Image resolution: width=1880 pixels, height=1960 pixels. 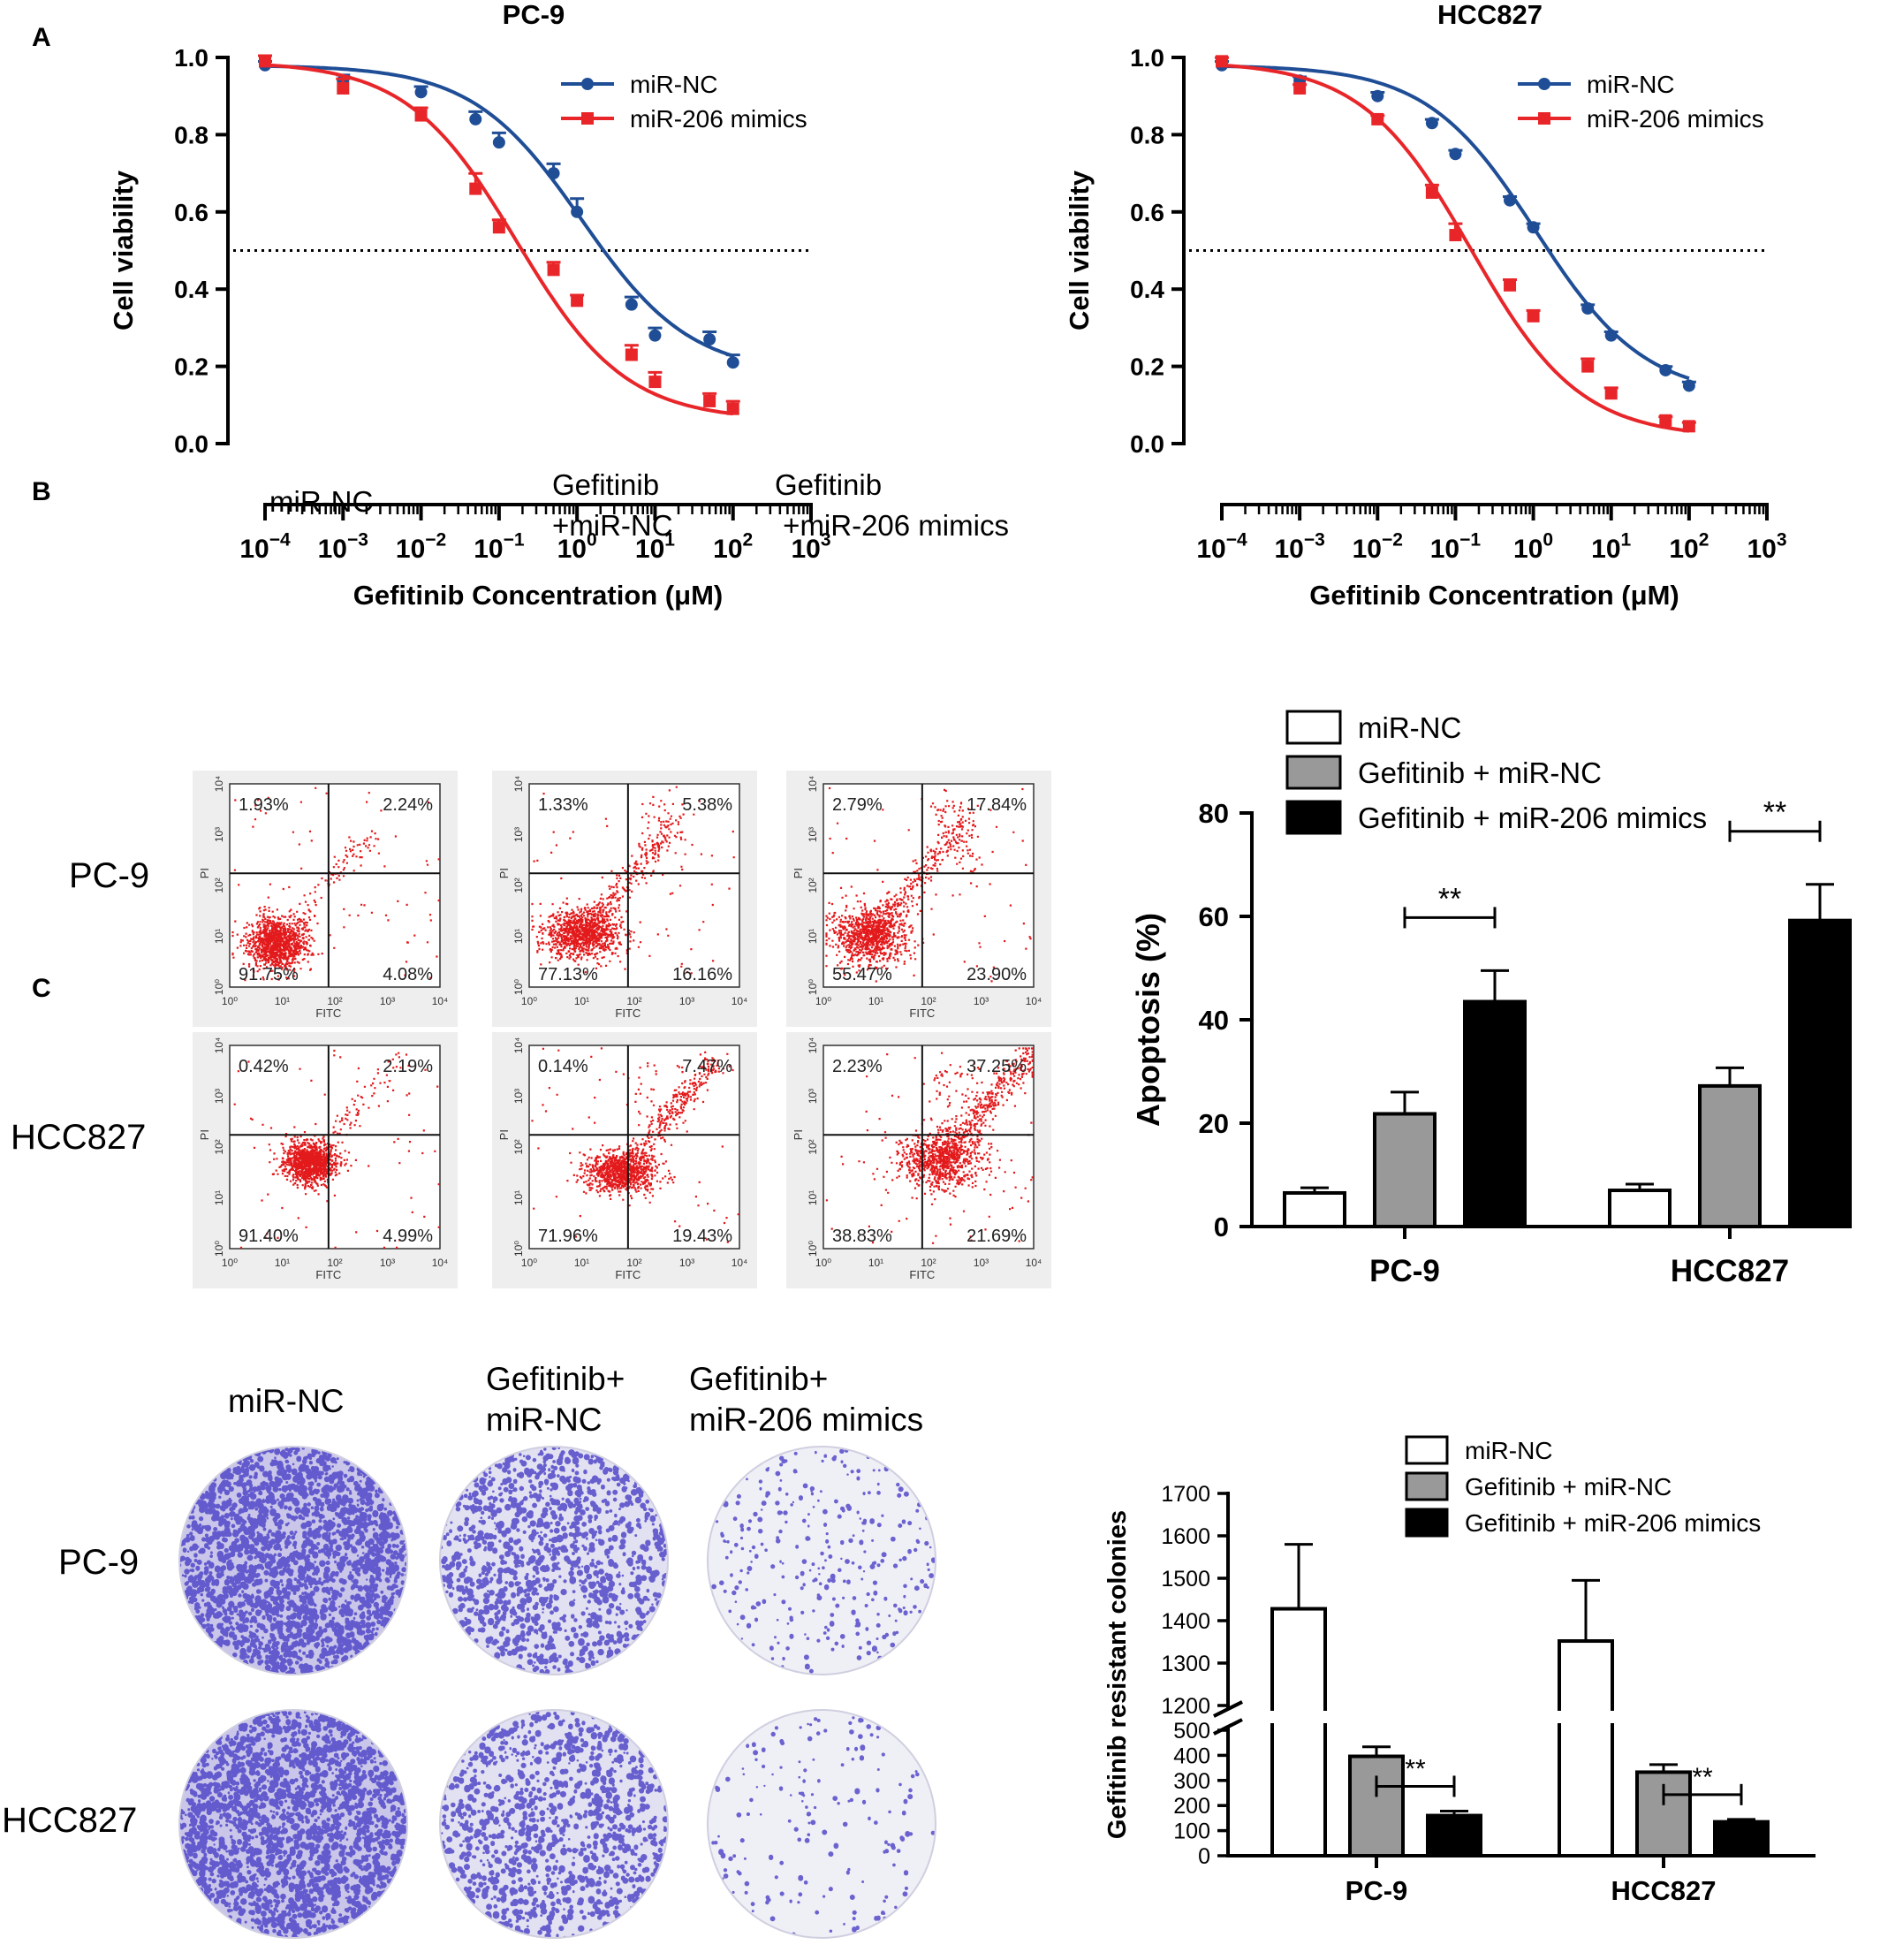 I want to click on y-tick-label: 0.8, so click(x=191, y=134).